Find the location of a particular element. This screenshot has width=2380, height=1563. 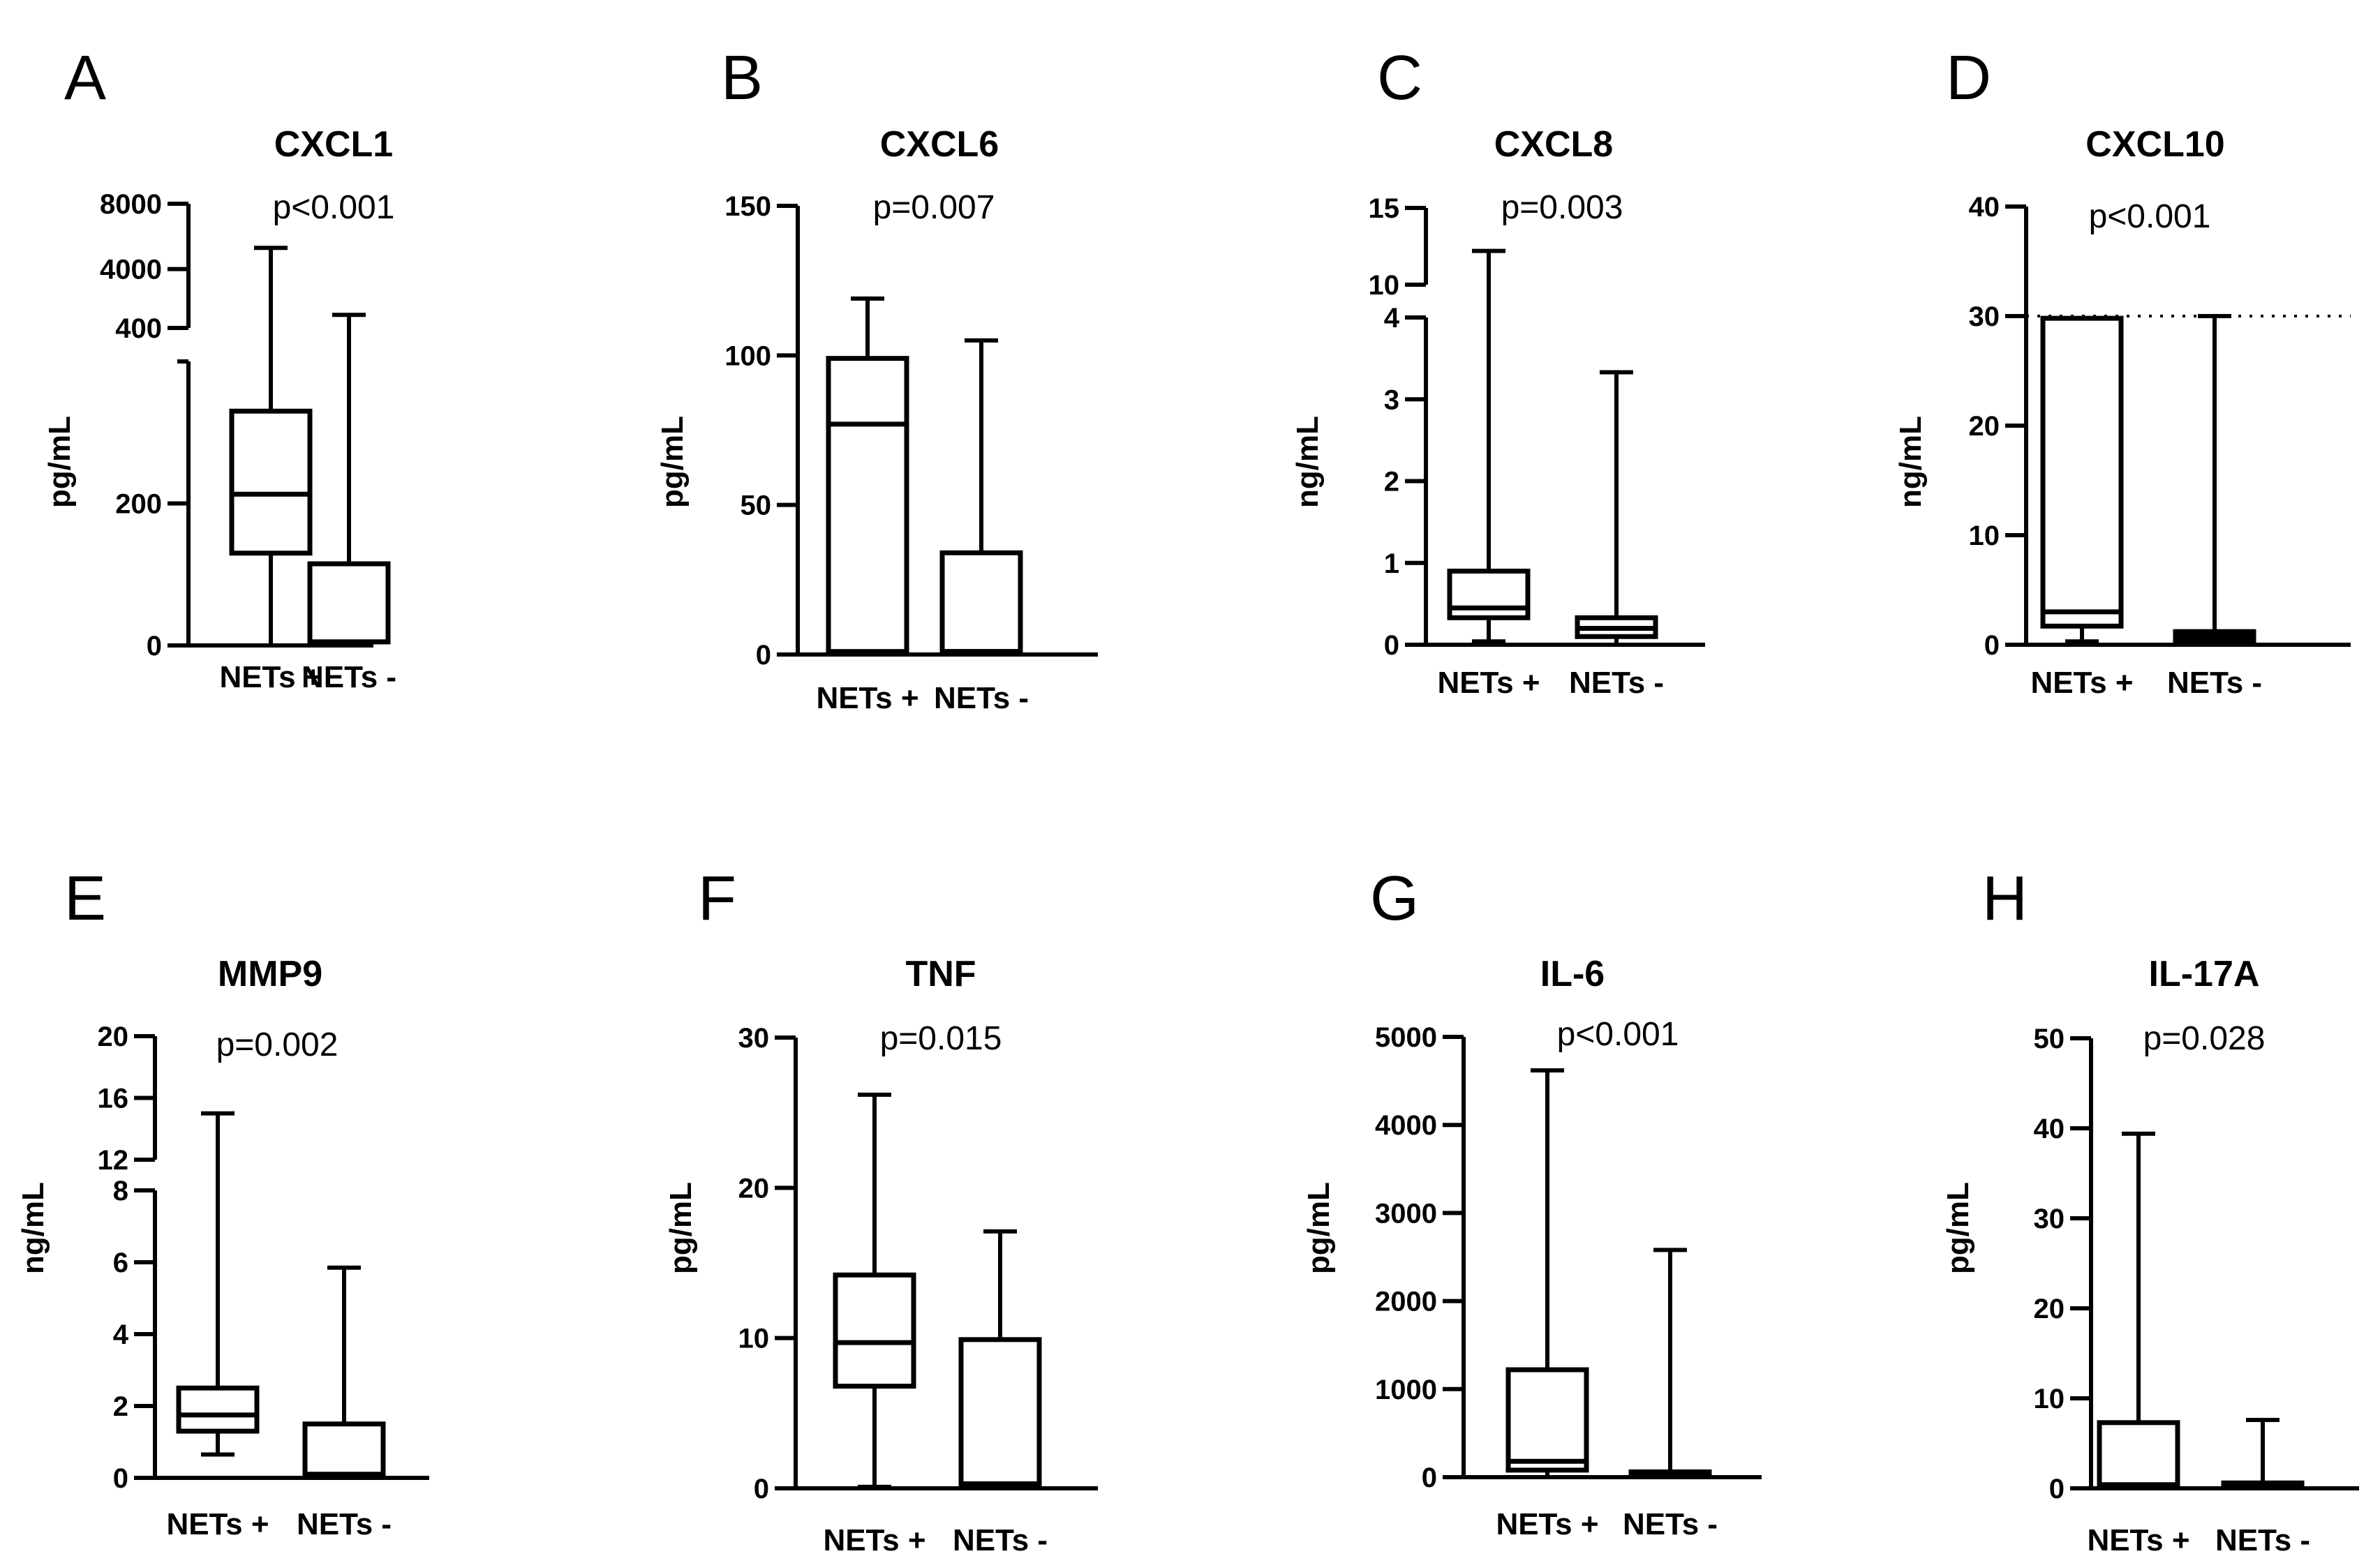

p-value: p=0.002 is located at coordinates (277, 1044).